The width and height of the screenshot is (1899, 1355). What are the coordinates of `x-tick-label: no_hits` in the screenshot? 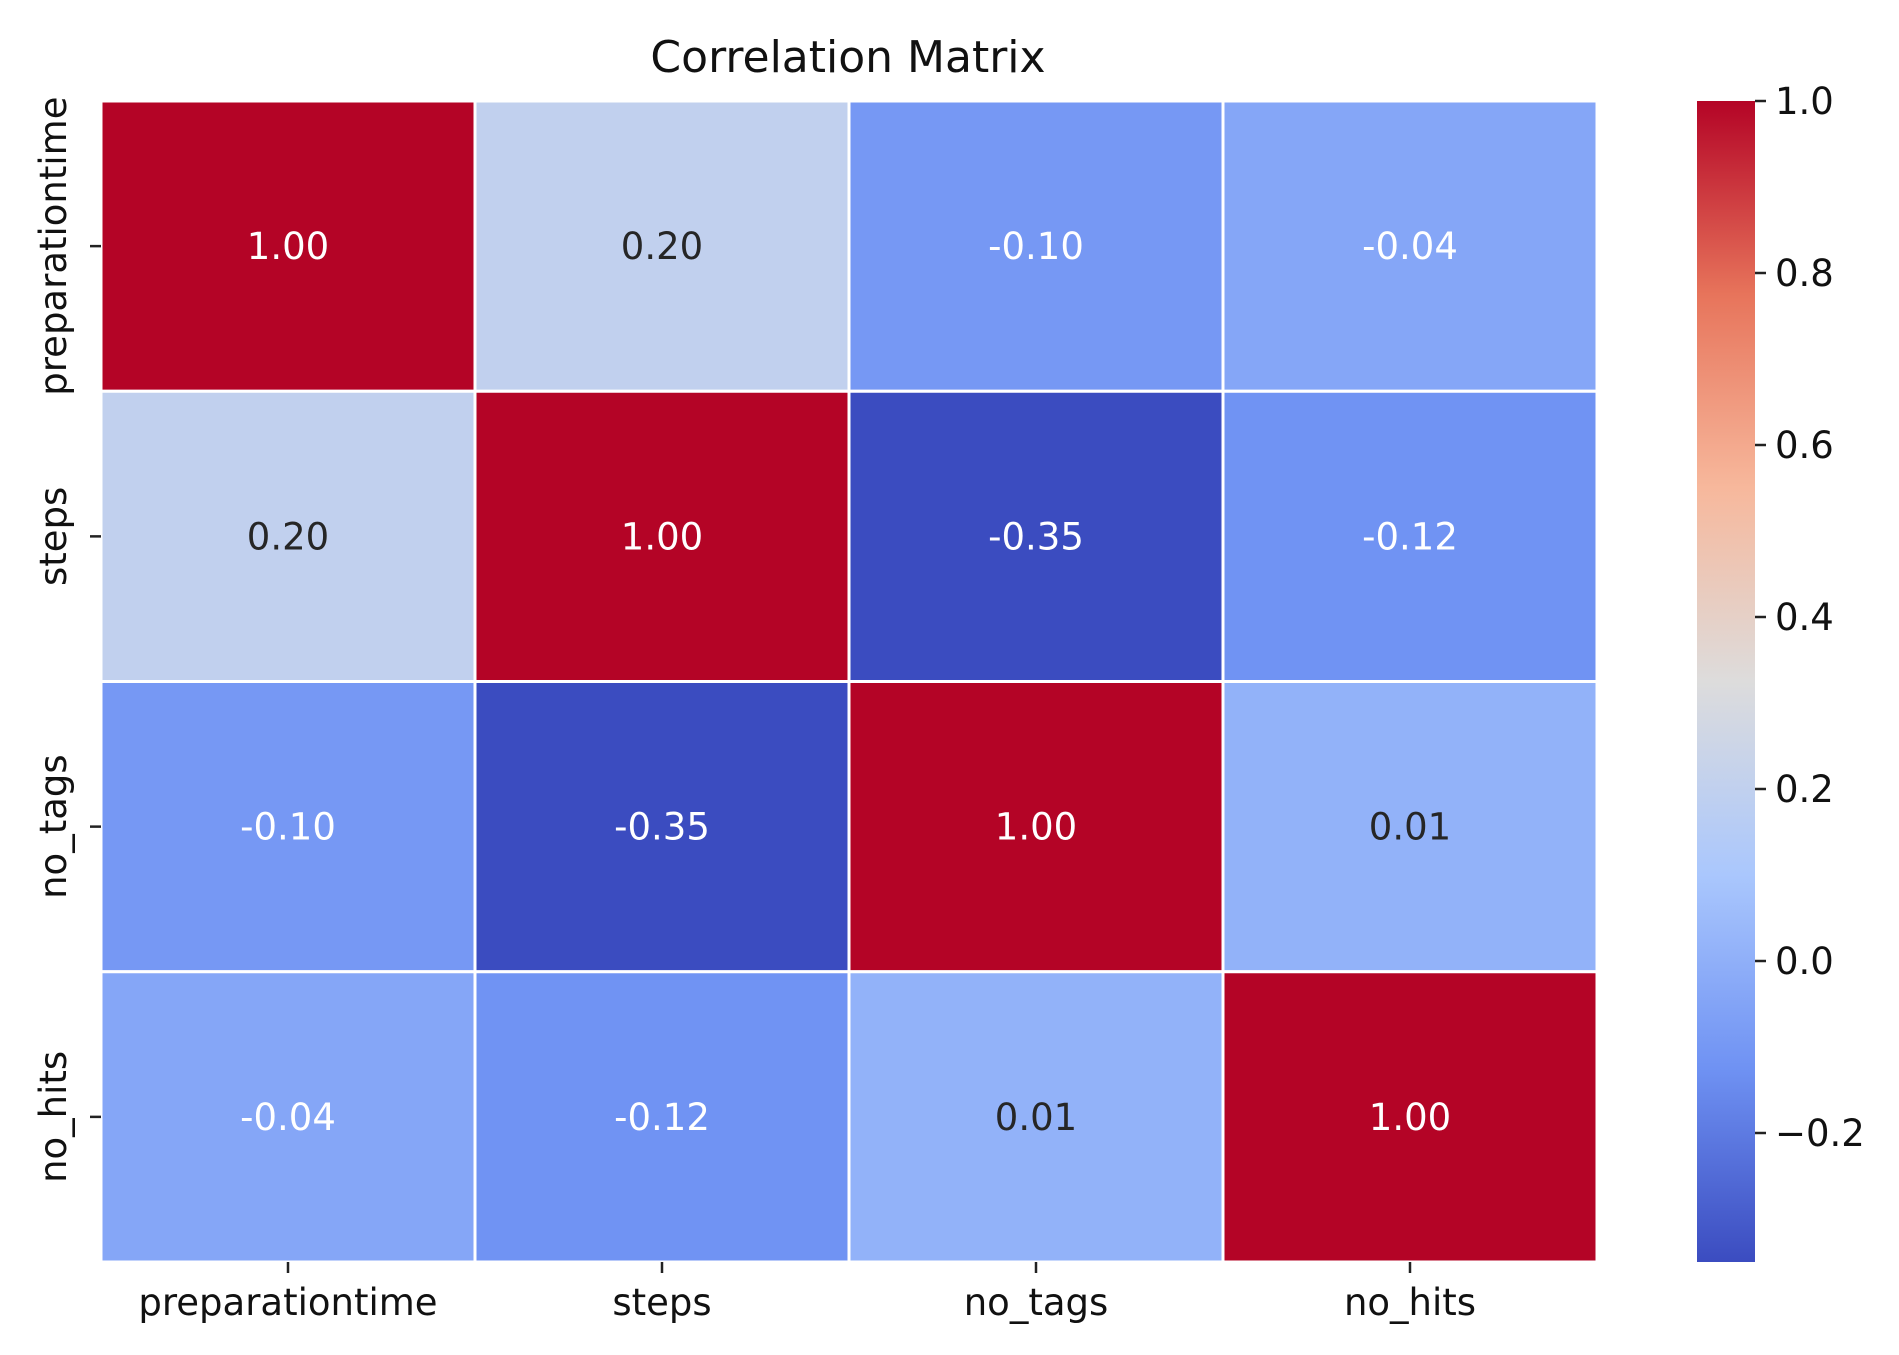 It's located at (1410, 1302).